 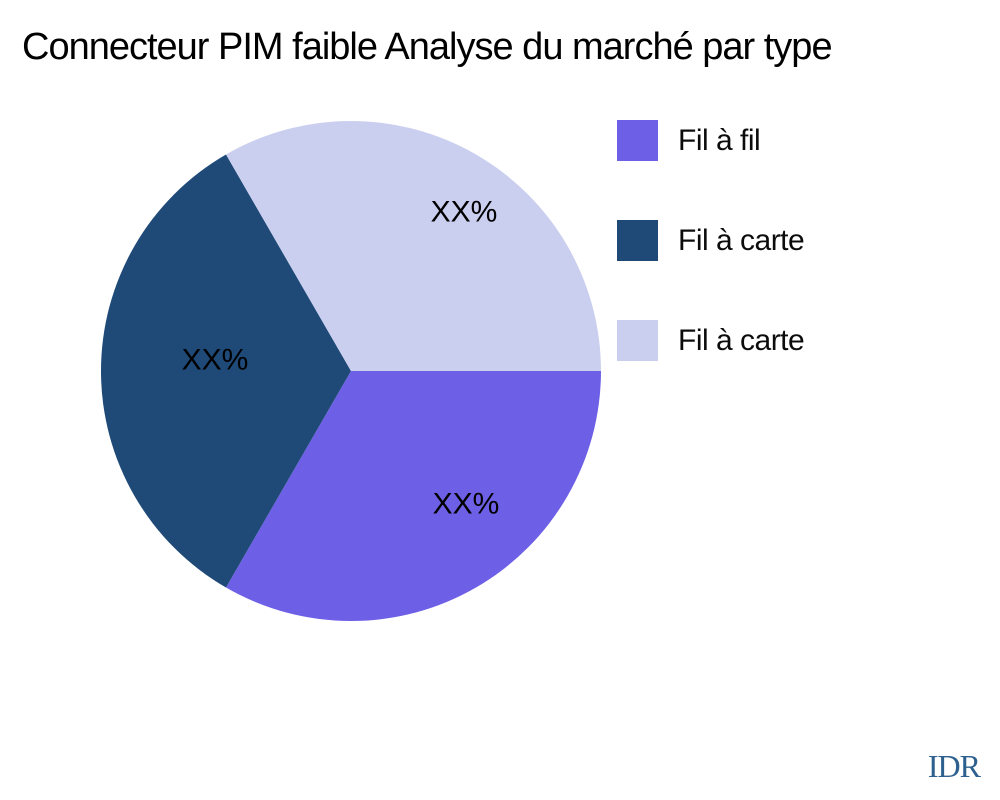 I want to click on legend-item-fil-a-carte-2: Fil à carte, so click(x=711, y=340).